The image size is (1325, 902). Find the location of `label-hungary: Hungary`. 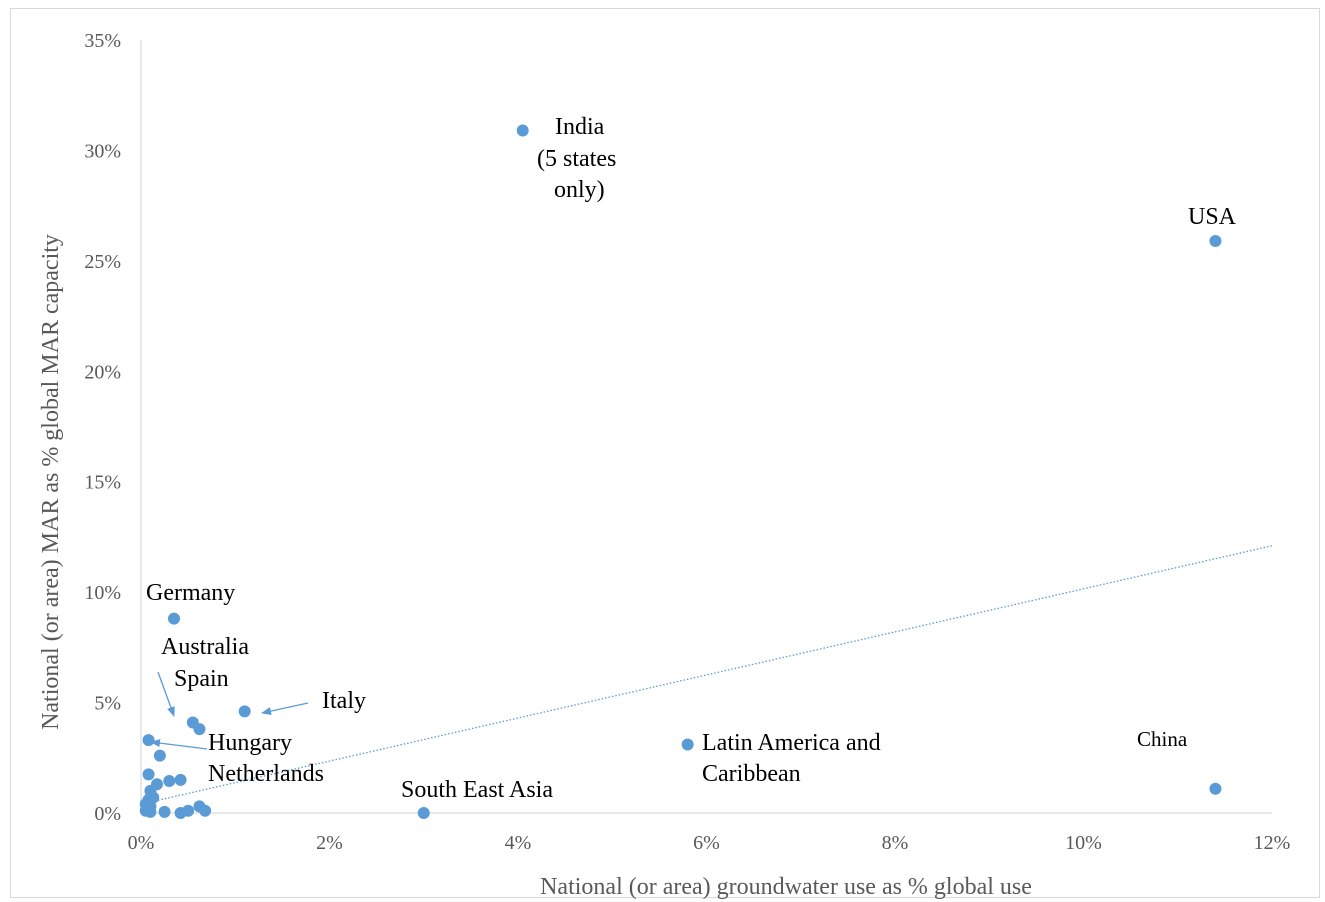

label-hungary: Hungary is located at coordinates (250, 743).